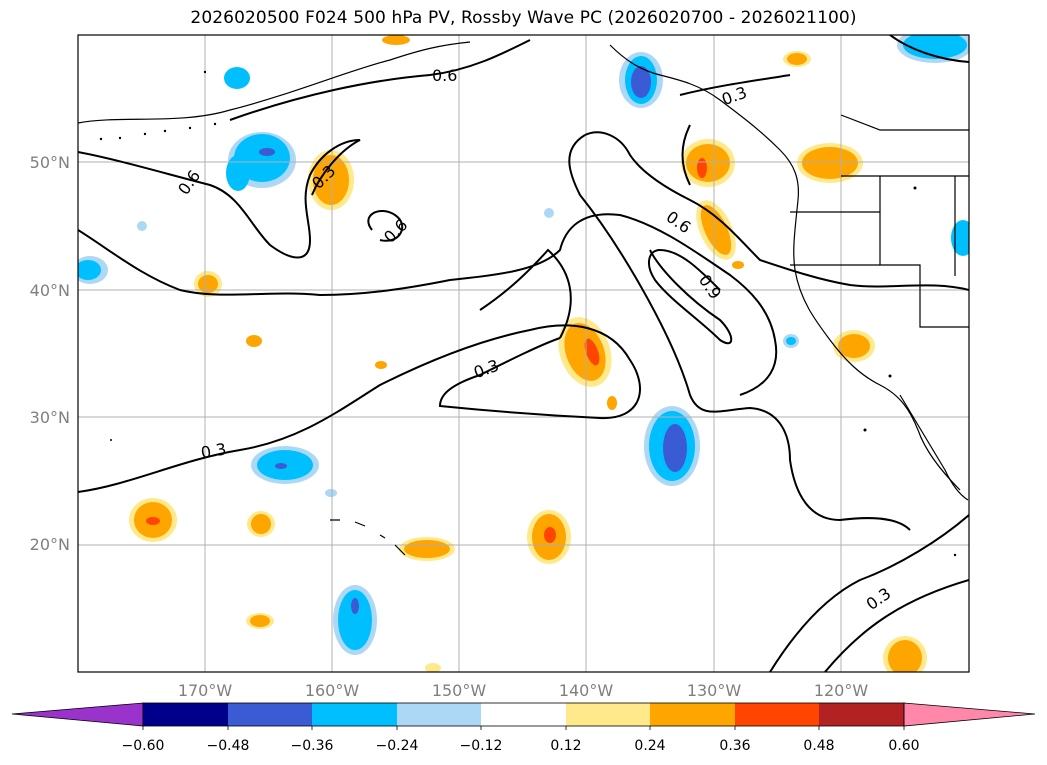  What do you see at coordinates (523, 728) in the screenshot?
I see `colorbar-ticks` at bounding box center [523, 728].